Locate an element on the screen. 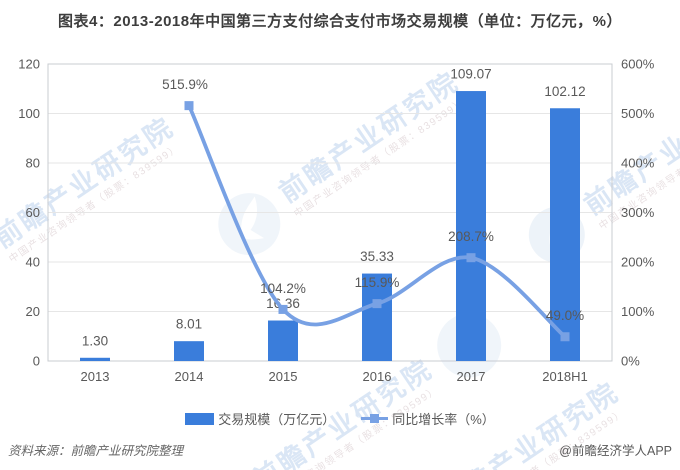  bar-value-label: 1.30 is located at coordinates (95, 340).